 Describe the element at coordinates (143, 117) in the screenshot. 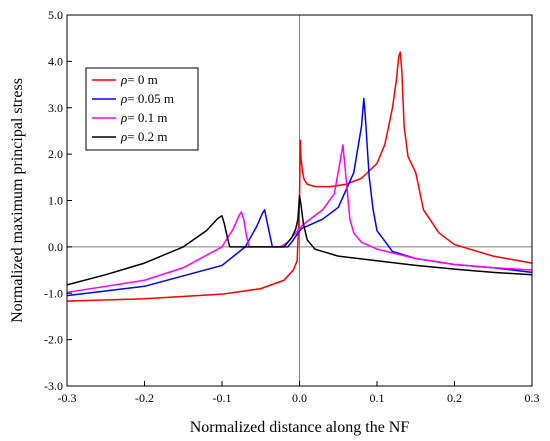

I see `legend-entry: ρ= 0.1 m` at that location.